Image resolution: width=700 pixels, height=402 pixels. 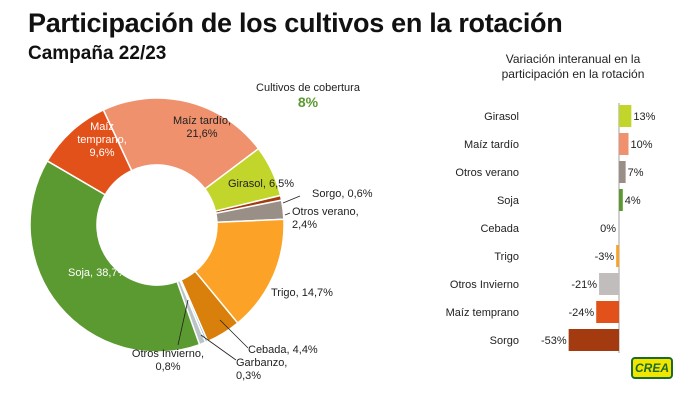 I want to click on bar-sorgo, so click(x=593, y=340).